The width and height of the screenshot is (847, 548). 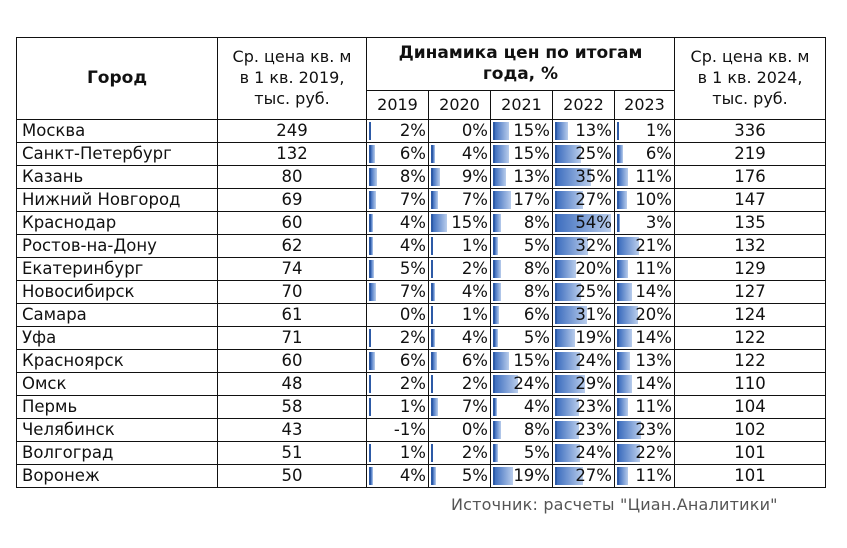 I want to click on cell-dynamics-2023: 20%, so click(x=644, y=315).